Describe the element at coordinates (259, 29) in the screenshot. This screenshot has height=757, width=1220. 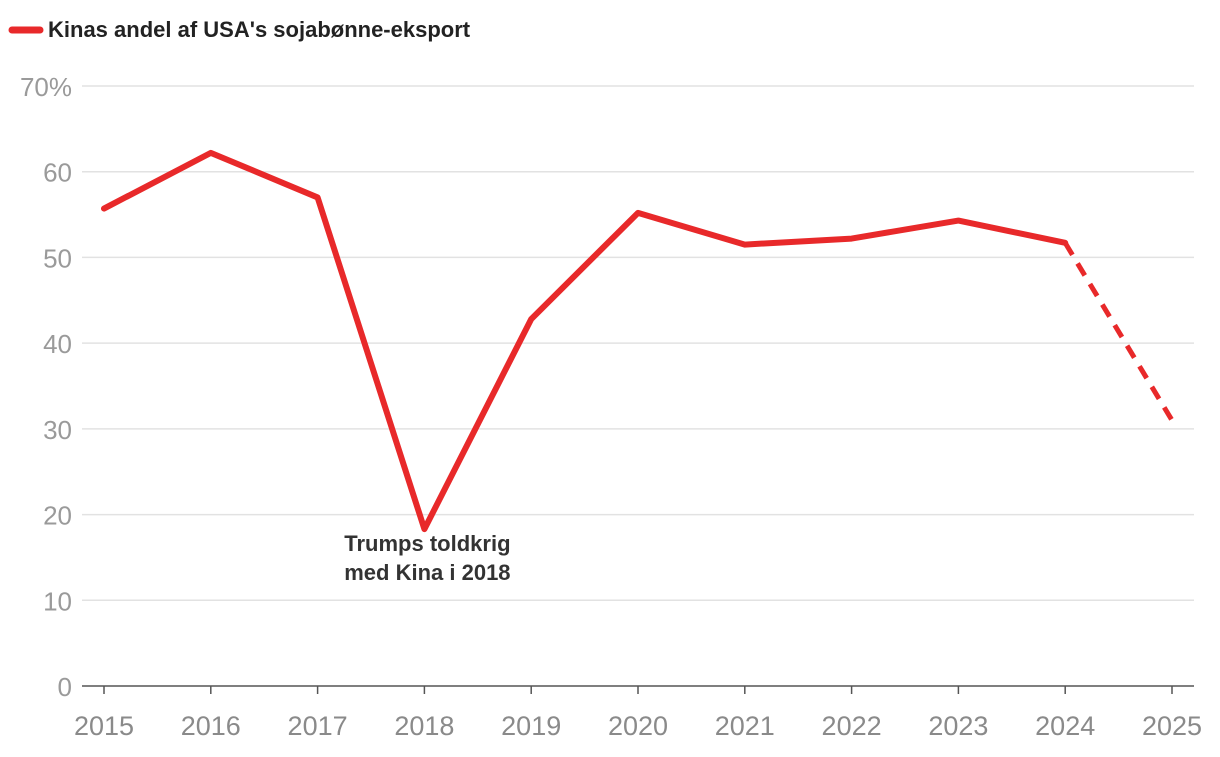
I see `legend-label: Kinas andel af USA's sojabønne-eksport` at that location.